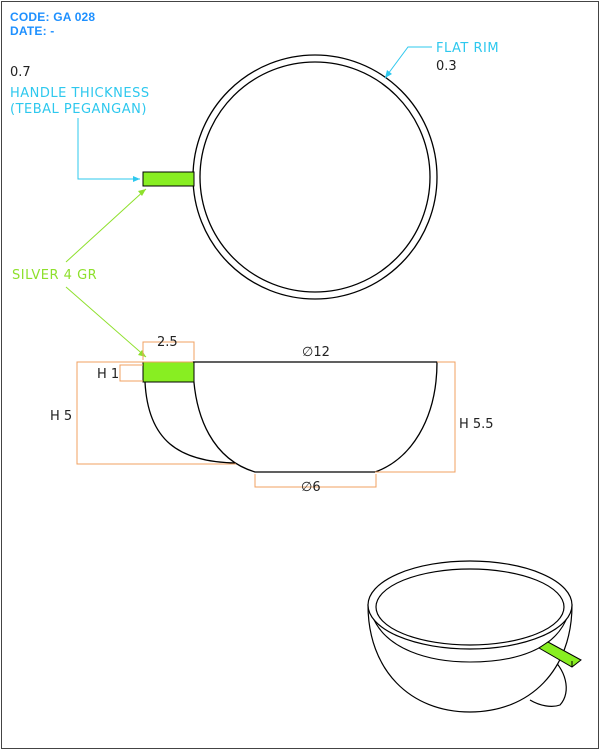 This screenshot has height=750, width=600. Describe the element at coordinates (168, 372) in the screenshot. I see `side-view-handle-silver` at that location.